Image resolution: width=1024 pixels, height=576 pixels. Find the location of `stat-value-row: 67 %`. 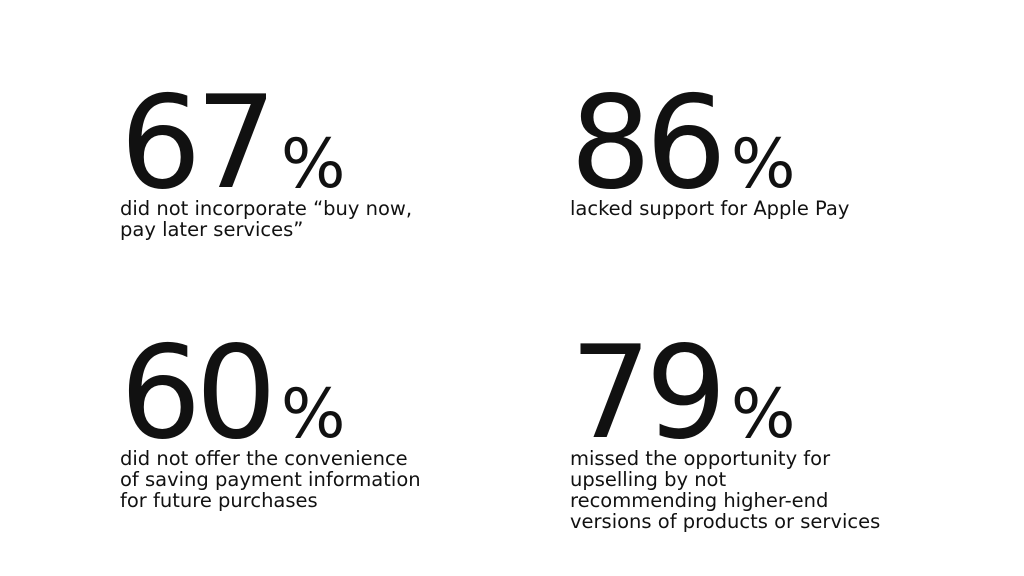

stat-value-row: 67 % is located at coordinates (310, 144).